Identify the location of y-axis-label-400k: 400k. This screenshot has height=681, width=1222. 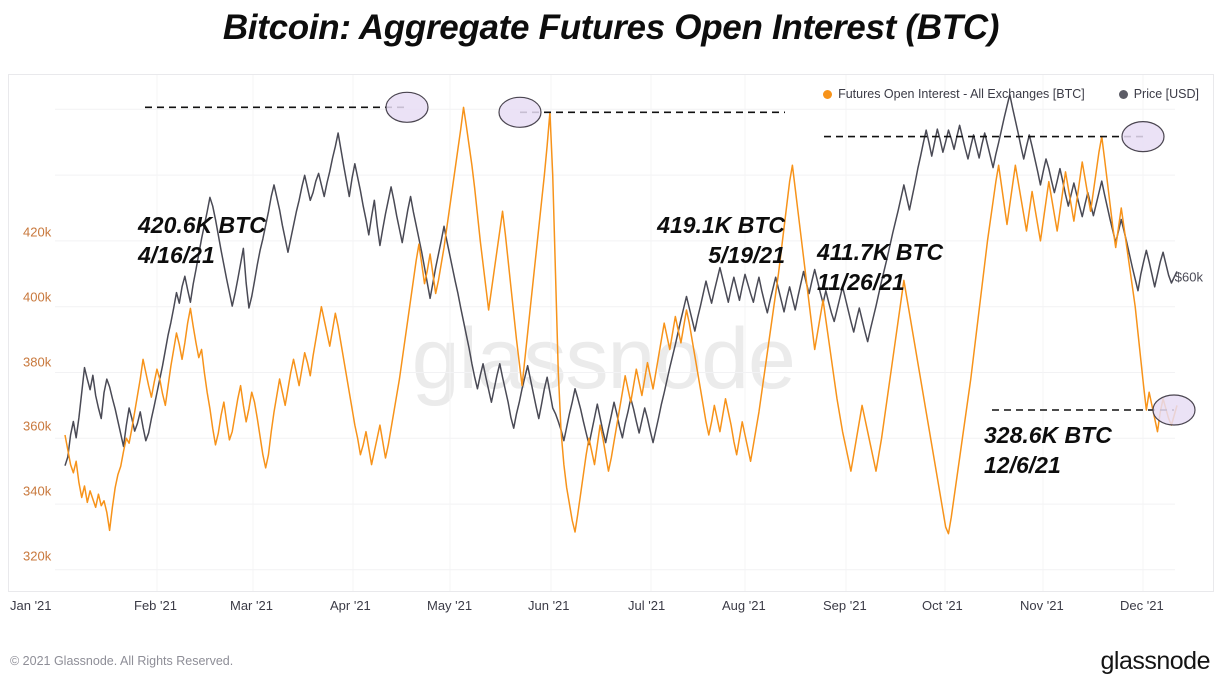
(37, 297).